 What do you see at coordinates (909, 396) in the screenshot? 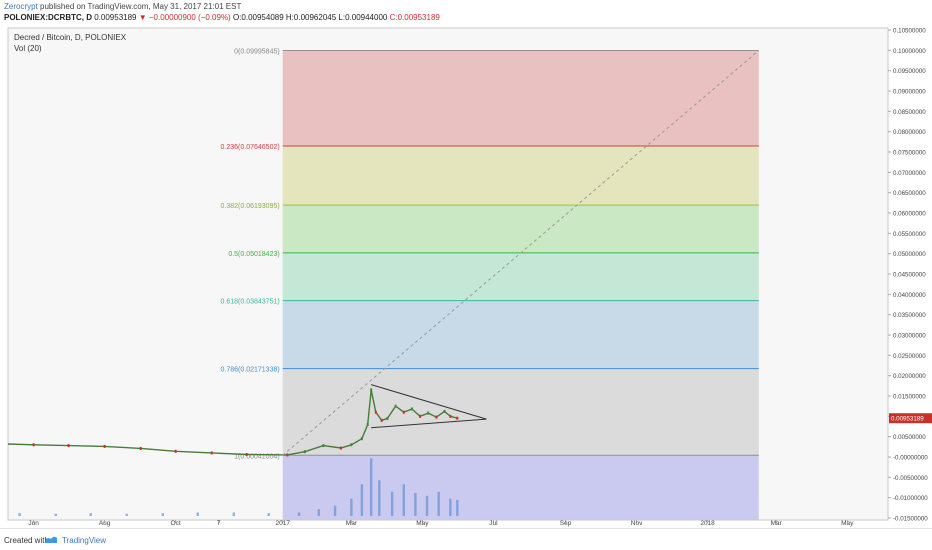
I see `price-tick-label: 0.01500000` at bounding box center [909, 396].